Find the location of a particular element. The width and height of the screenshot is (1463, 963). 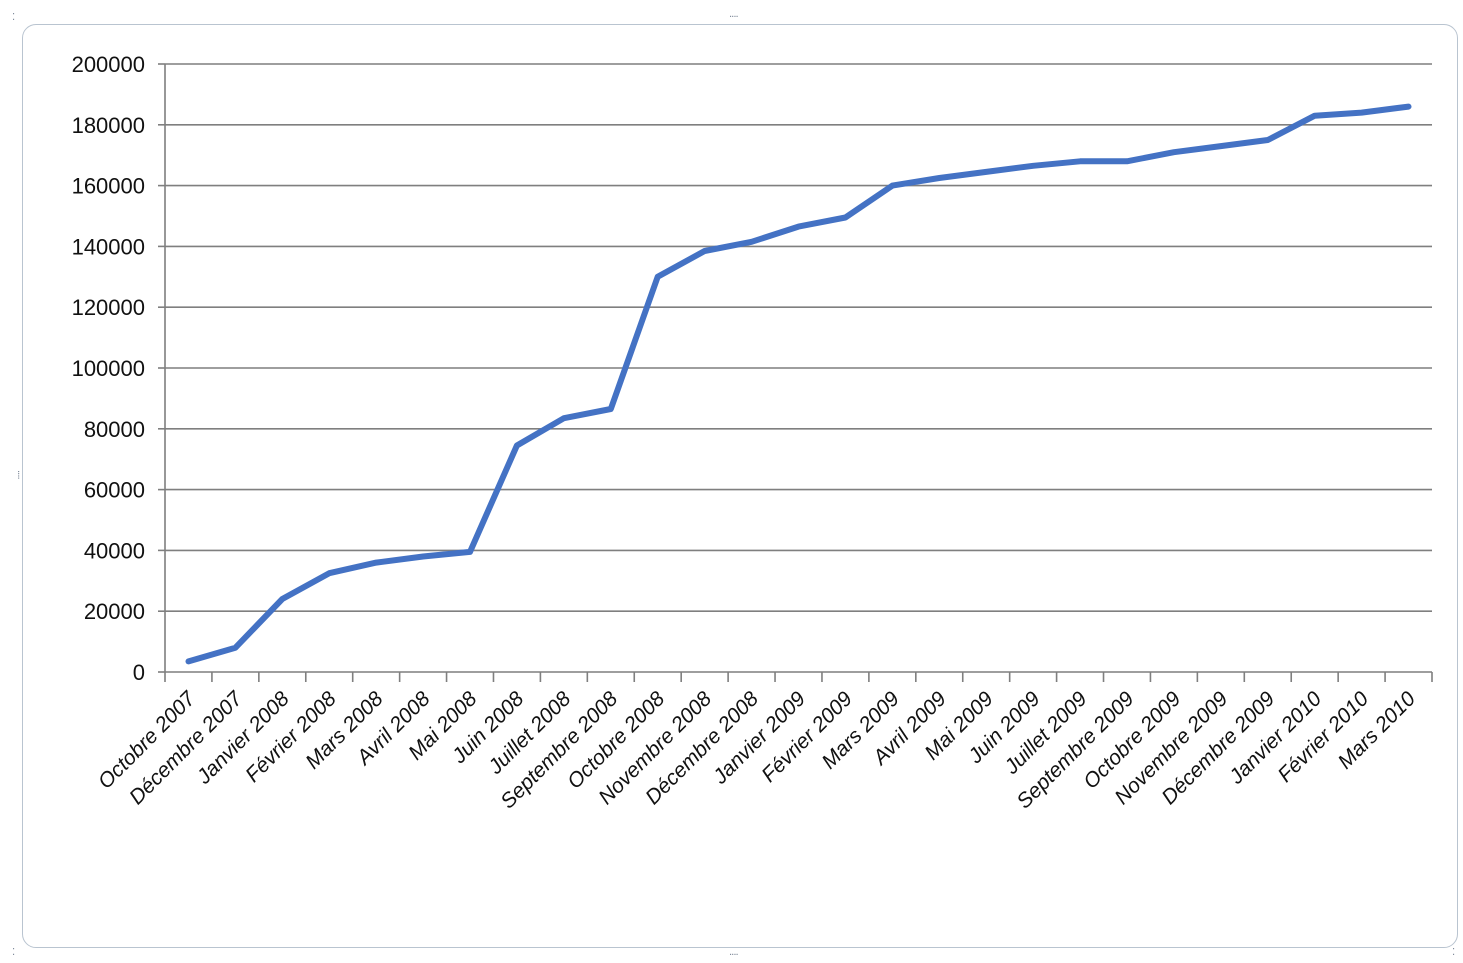

y-tick-label: 160000 is located at coordinates (108, 186).